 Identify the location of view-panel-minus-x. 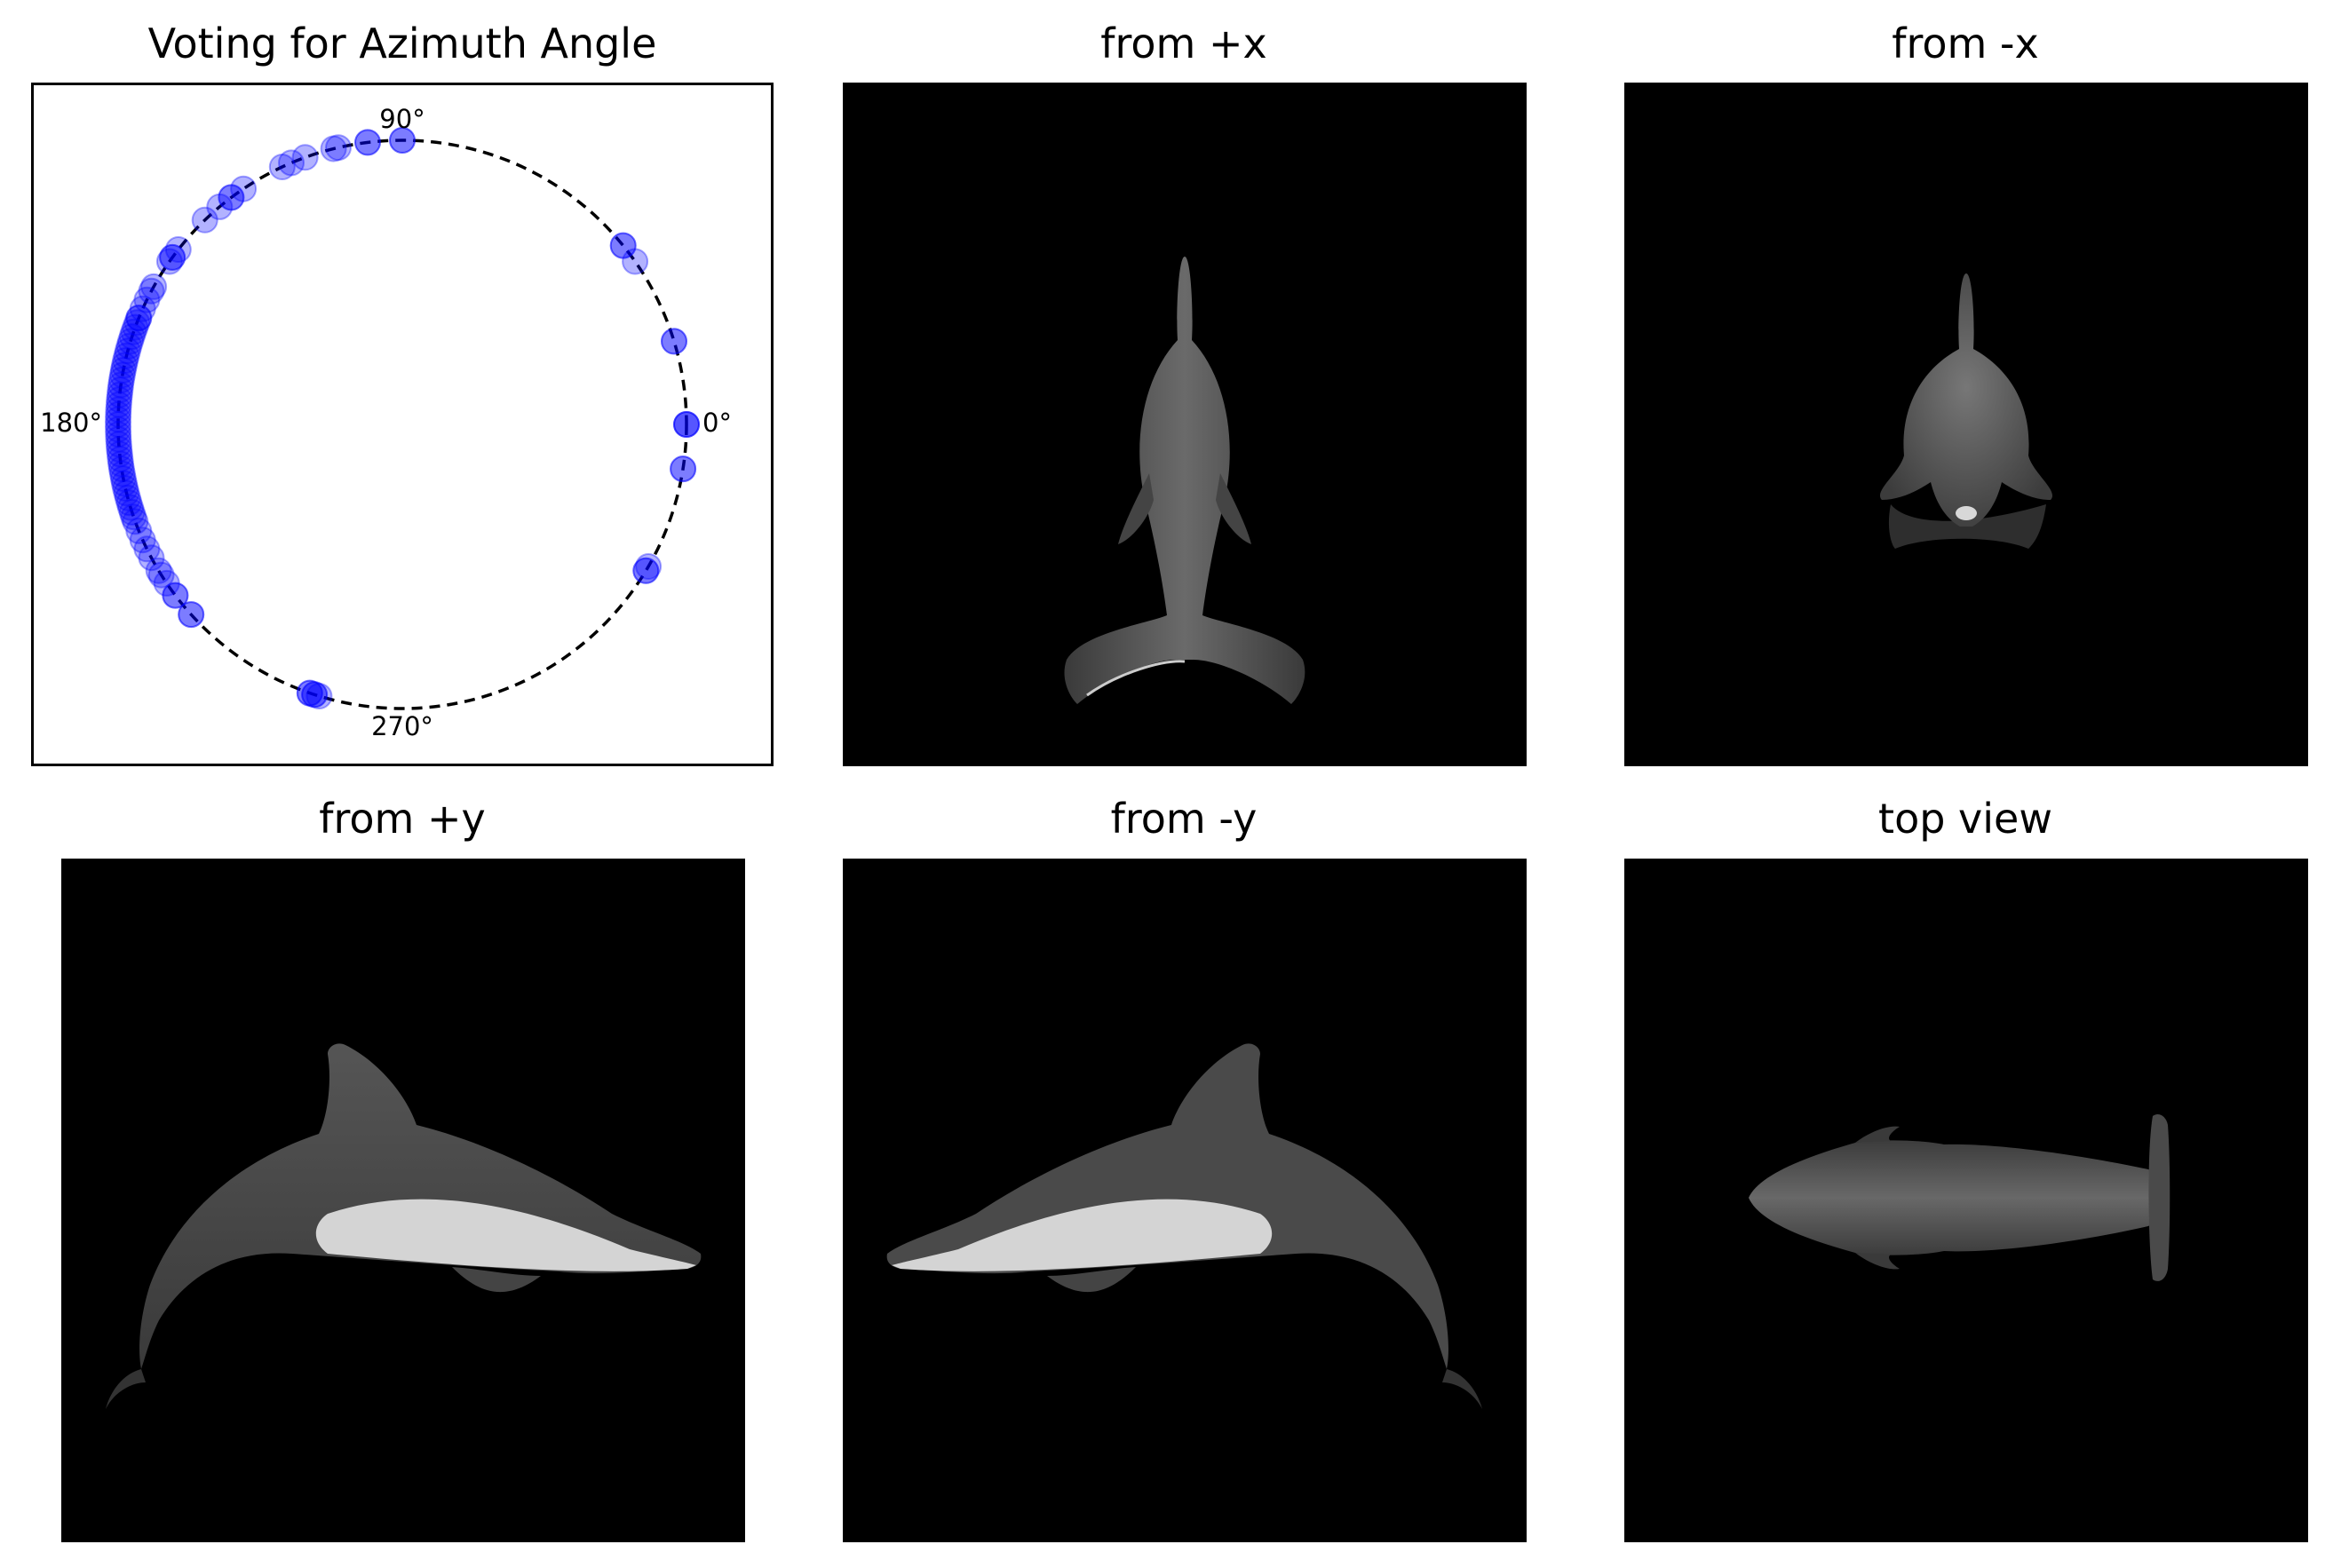
(1966, 424).